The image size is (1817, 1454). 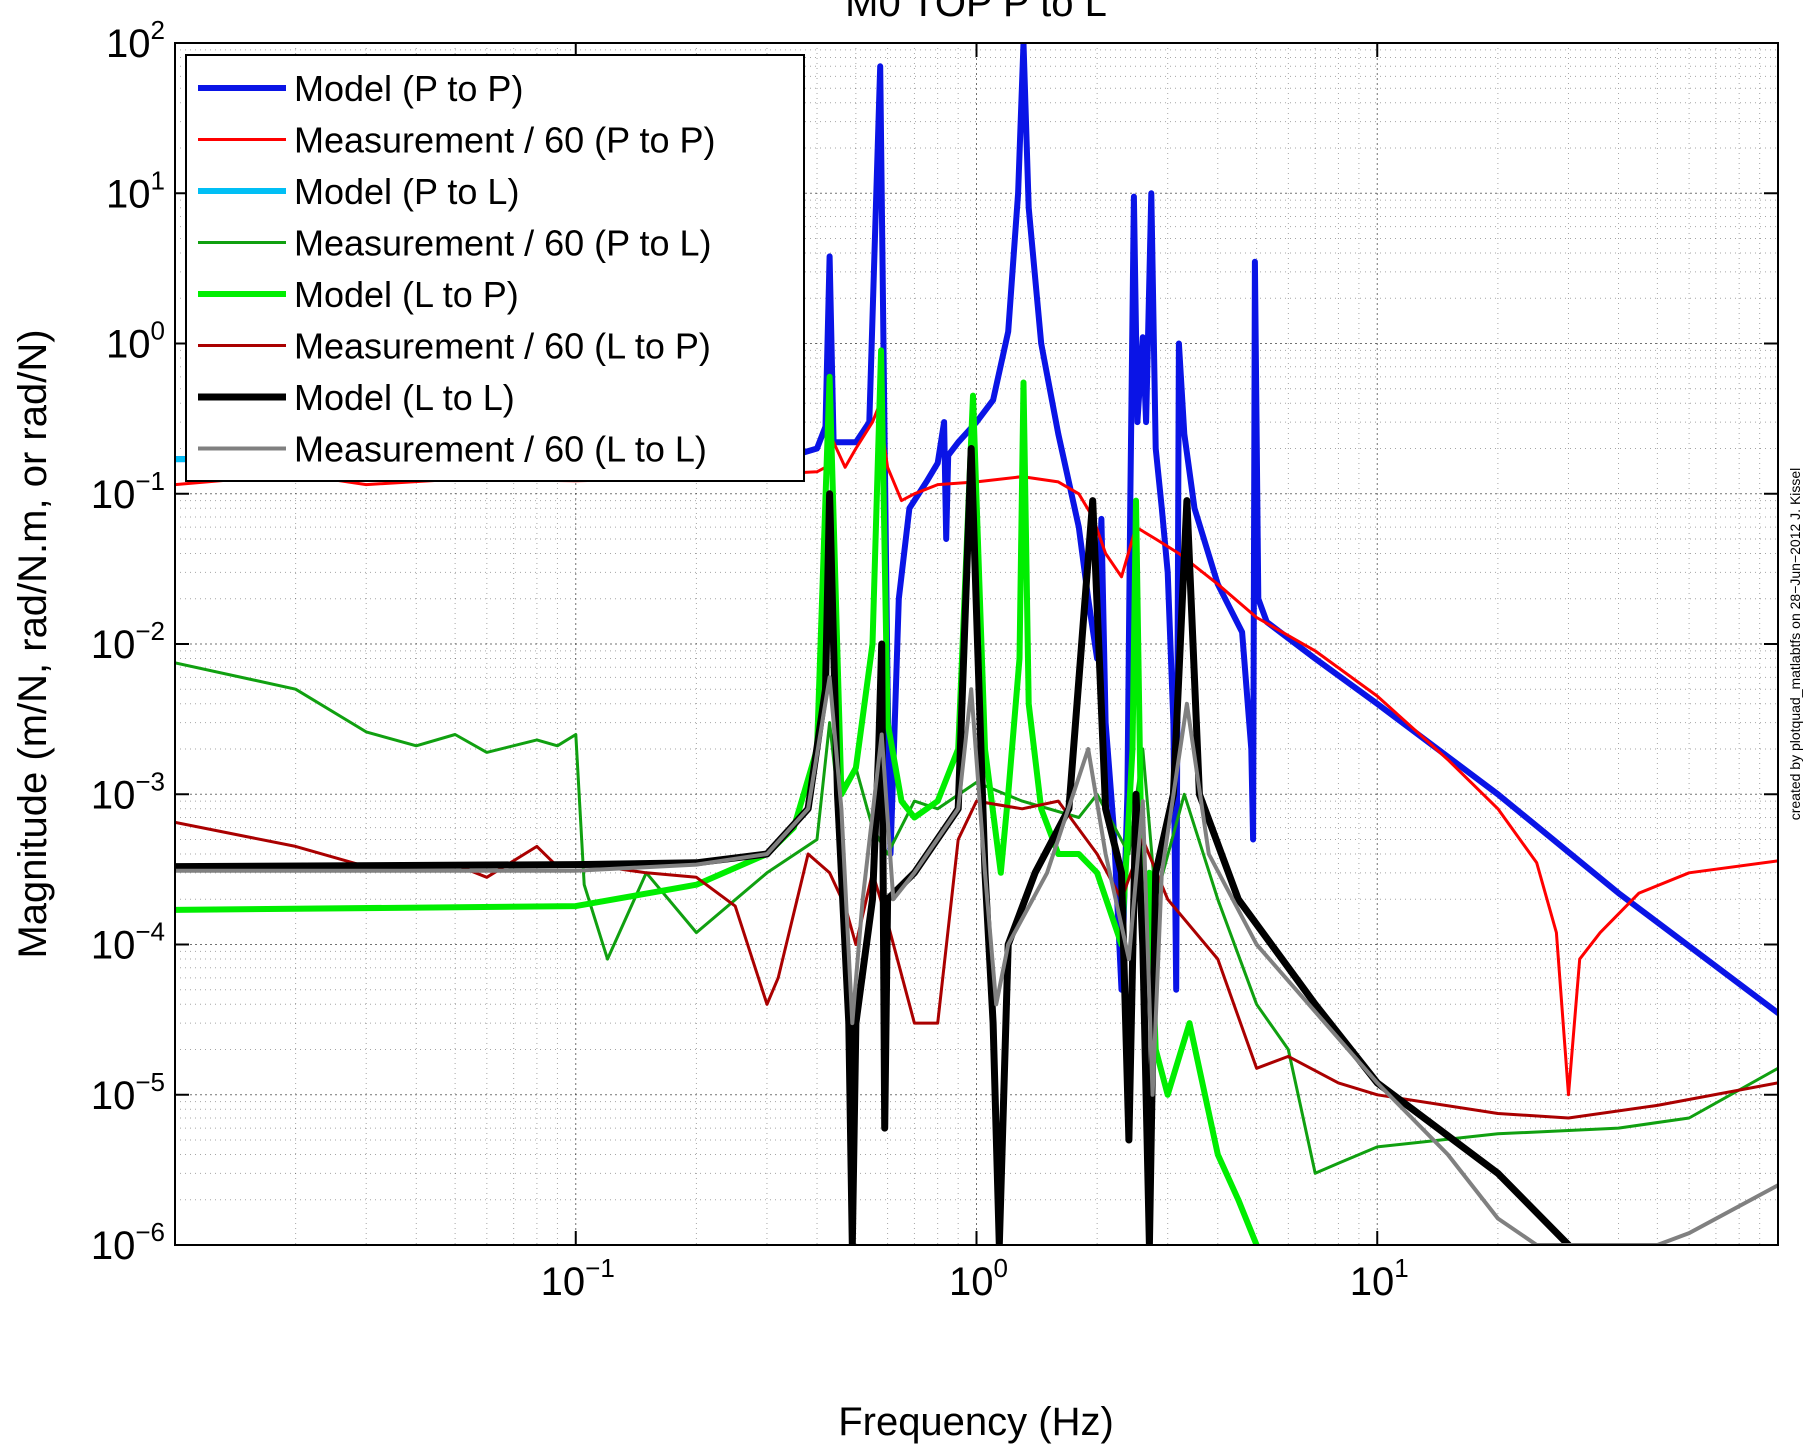 I want to click on legend-entry: Measurement / 60 (P to P), so click(x=505, y=140).